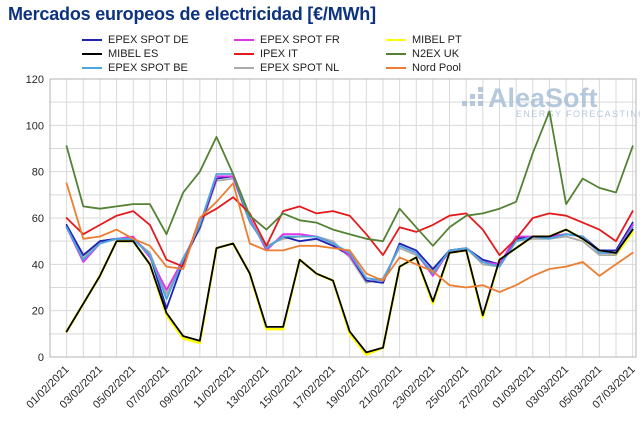 The image size is (640, 444). Describe the element at coordinates (349, 232) in the screenshot. I see `series-line-ipex-it` at that location.